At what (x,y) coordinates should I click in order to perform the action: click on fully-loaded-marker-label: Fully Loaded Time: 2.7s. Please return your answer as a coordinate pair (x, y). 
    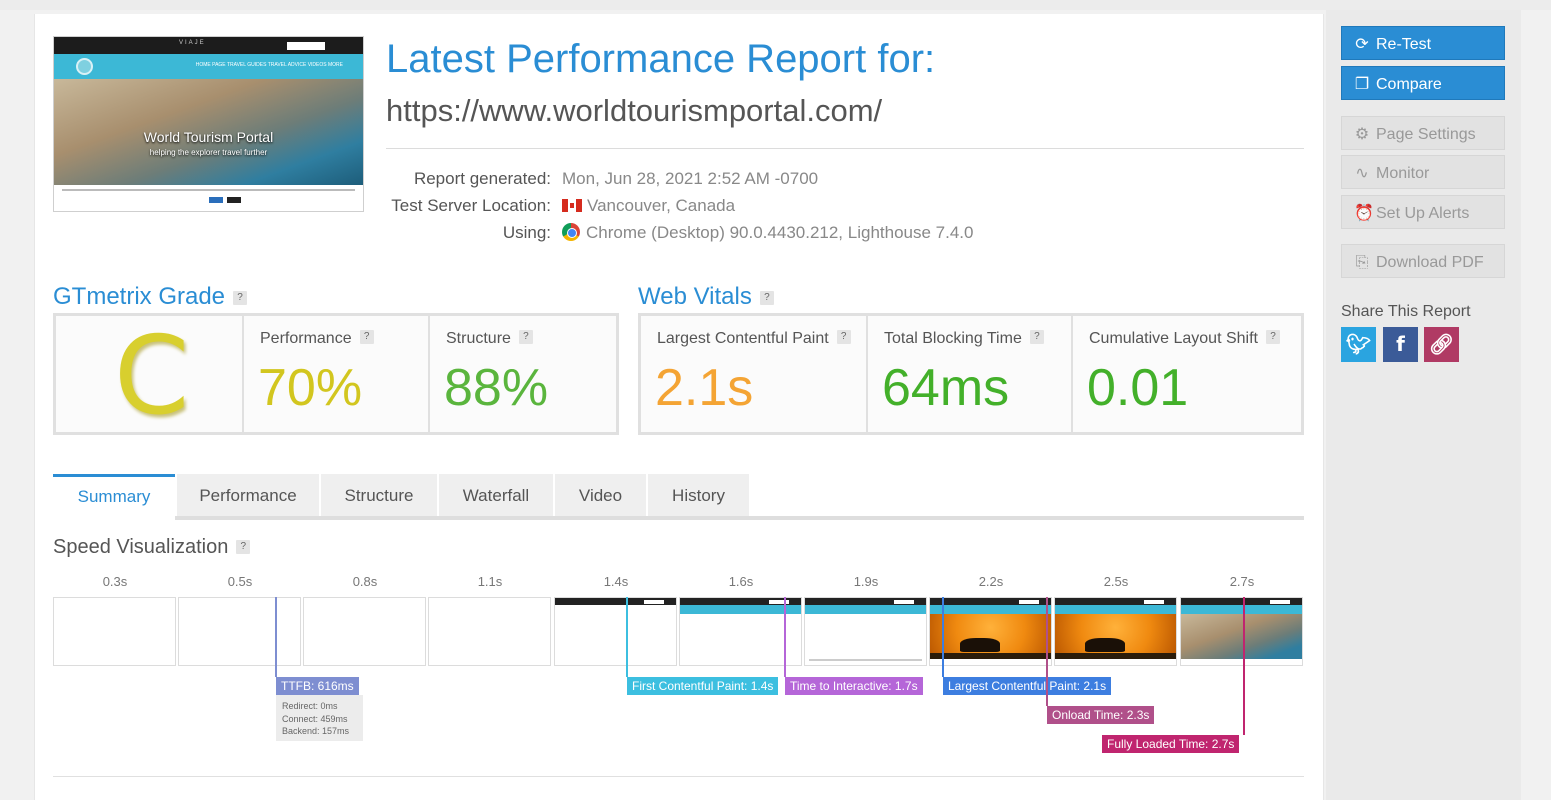
    Looking at the image, I should click on (1171, 744).